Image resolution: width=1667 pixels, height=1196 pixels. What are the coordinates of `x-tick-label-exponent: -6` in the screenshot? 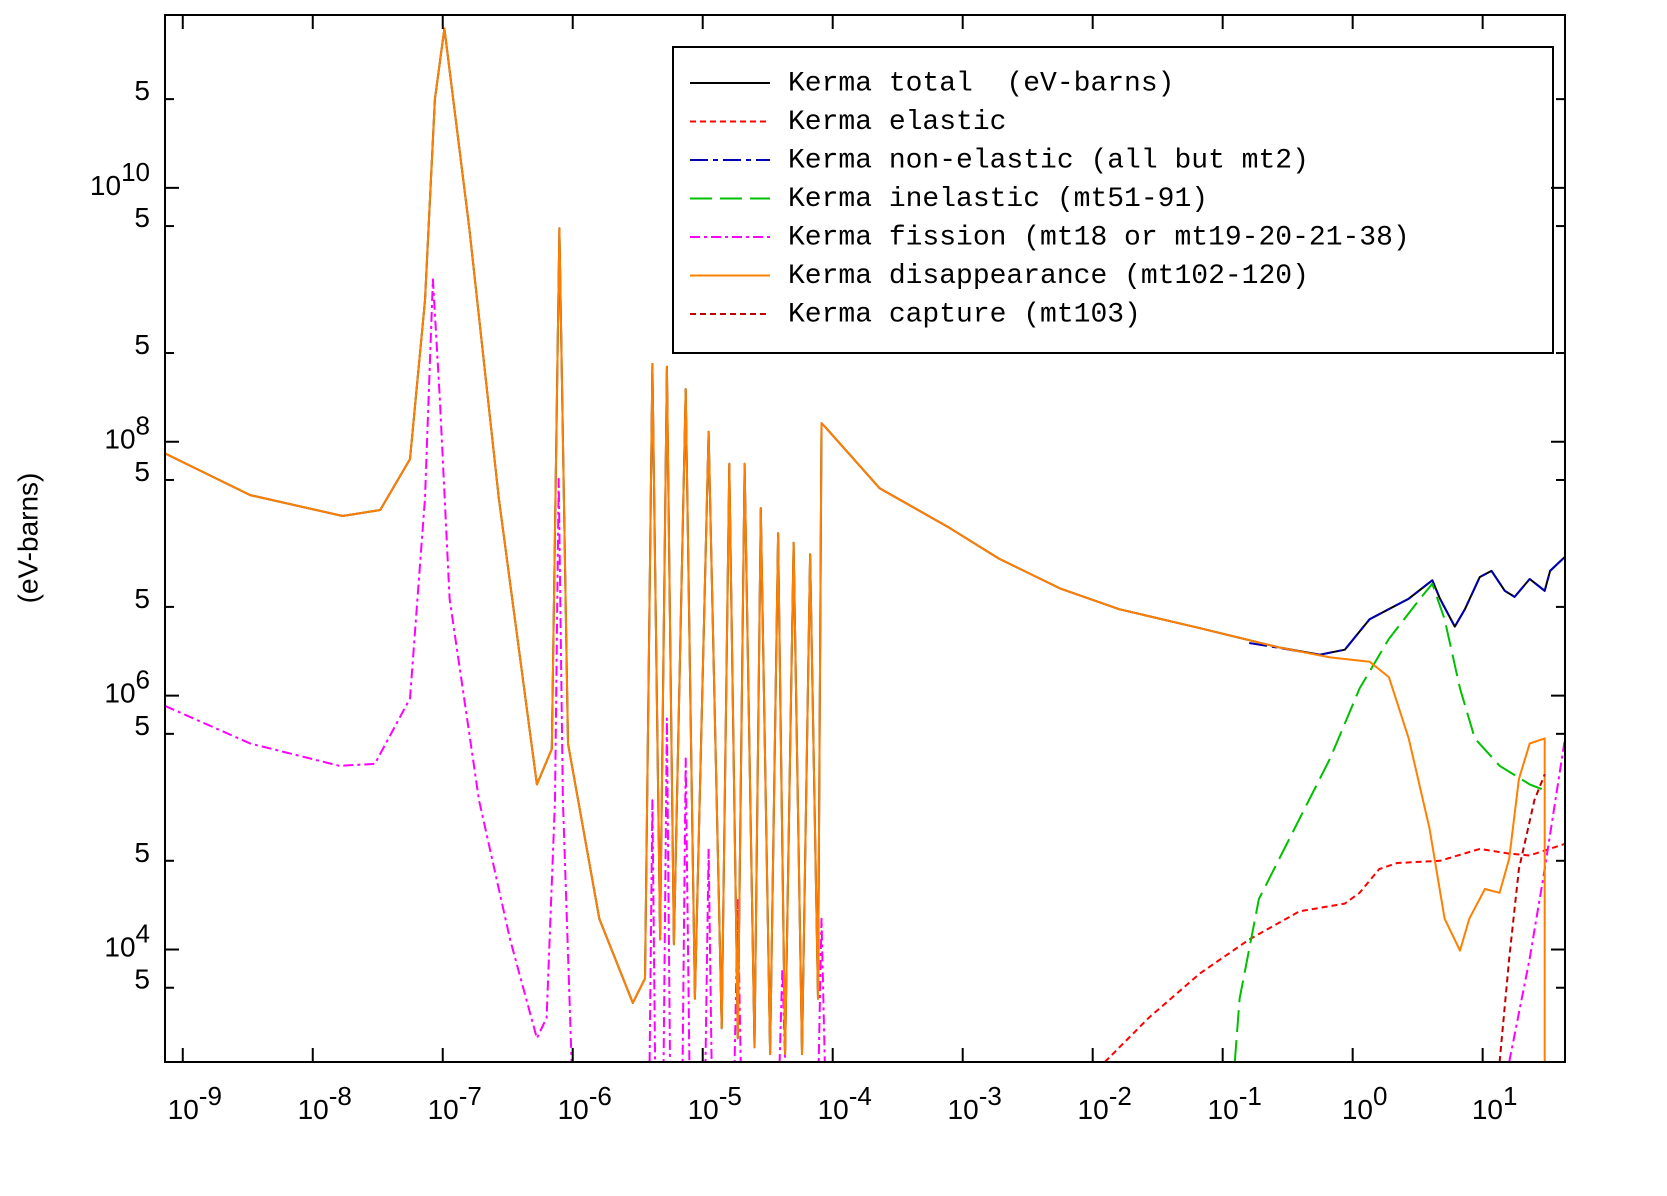 It's located at (600, 1096).